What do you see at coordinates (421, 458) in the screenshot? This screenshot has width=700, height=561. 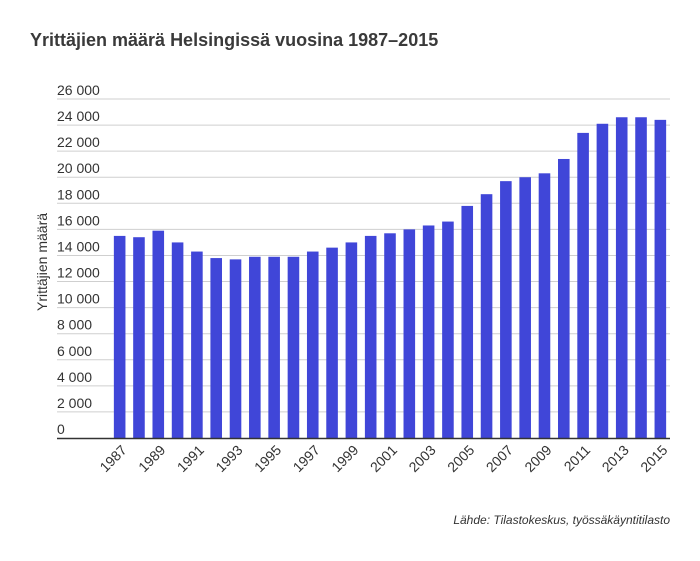 I see `x-tick-label: 2003` at bounding box center [421, 458].